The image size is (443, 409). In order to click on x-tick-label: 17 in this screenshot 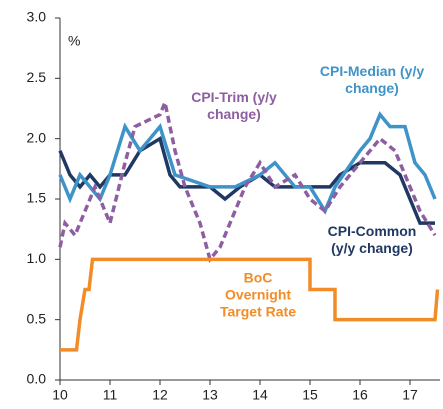, I will do `click(410, 395)`.